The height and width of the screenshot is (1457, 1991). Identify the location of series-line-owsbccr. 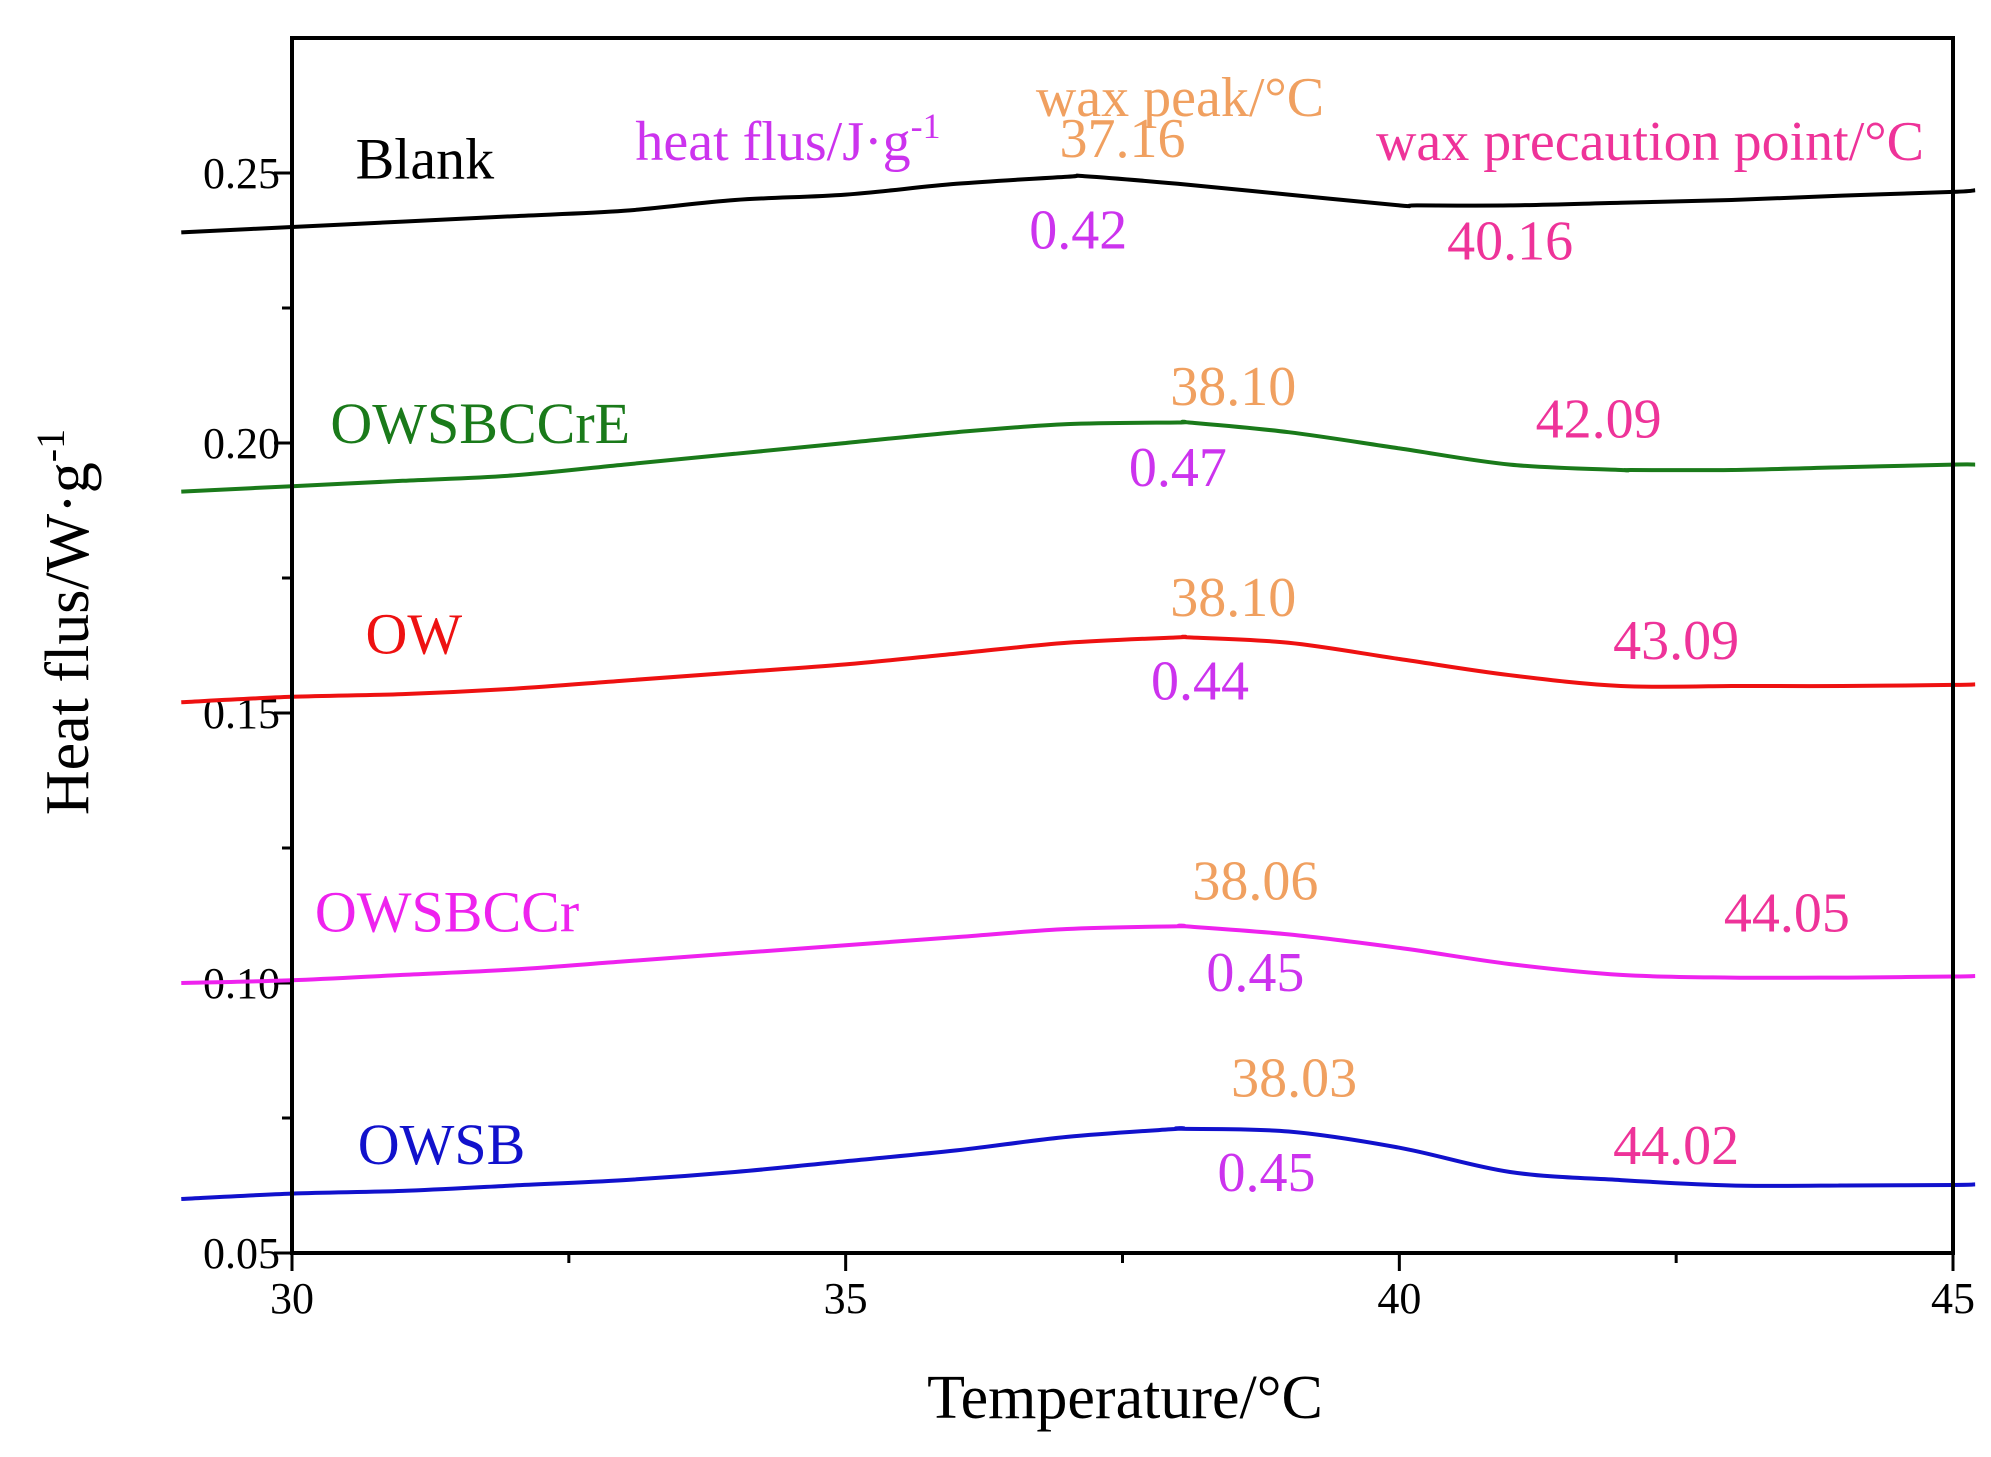
(1078, 954).